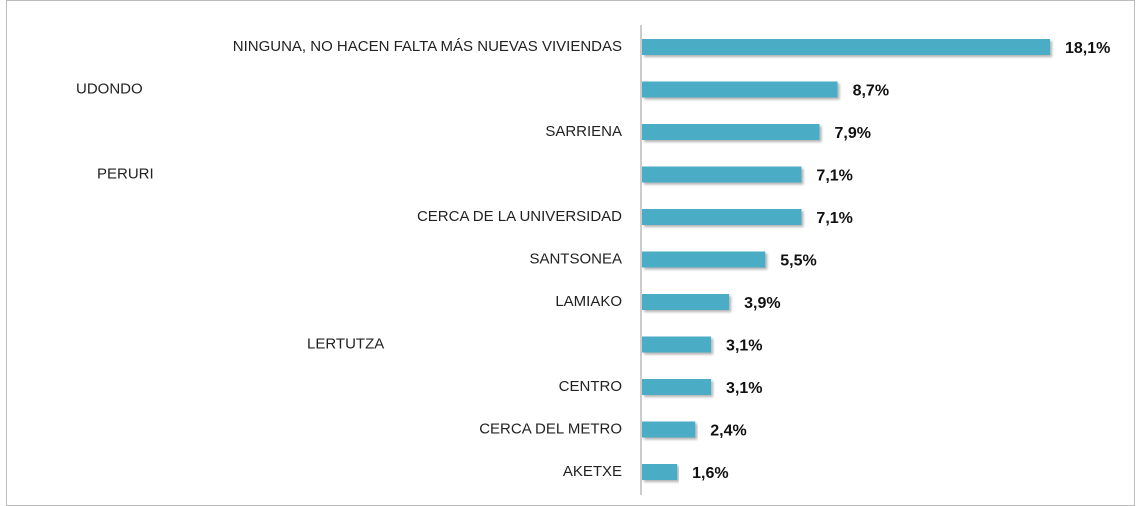  What do you see at coordinates (125, 173) in the screenshot?
I see `category-label: PERURI` at bounding box center [125, 173].